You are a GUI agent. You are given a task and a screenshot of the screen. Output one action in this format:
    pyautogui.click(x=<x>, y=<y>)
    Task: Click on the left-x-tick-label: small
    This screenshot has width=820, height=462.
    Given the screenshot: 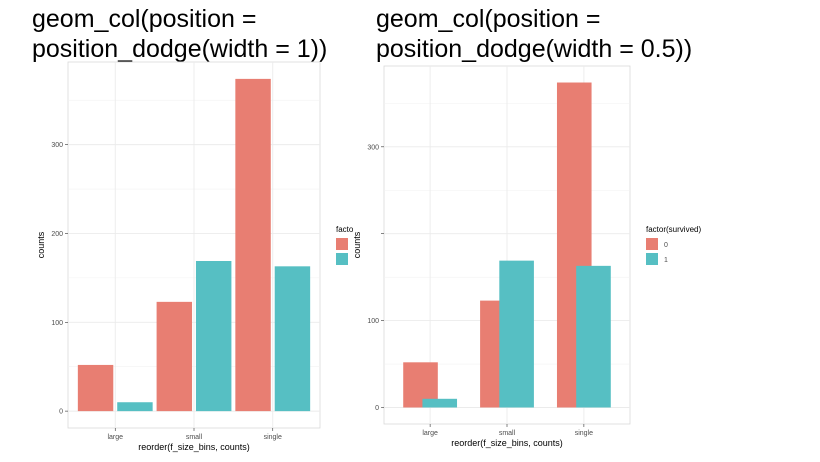 What is the action you would take?
    pyautogui.click(x=194, y=437)
    